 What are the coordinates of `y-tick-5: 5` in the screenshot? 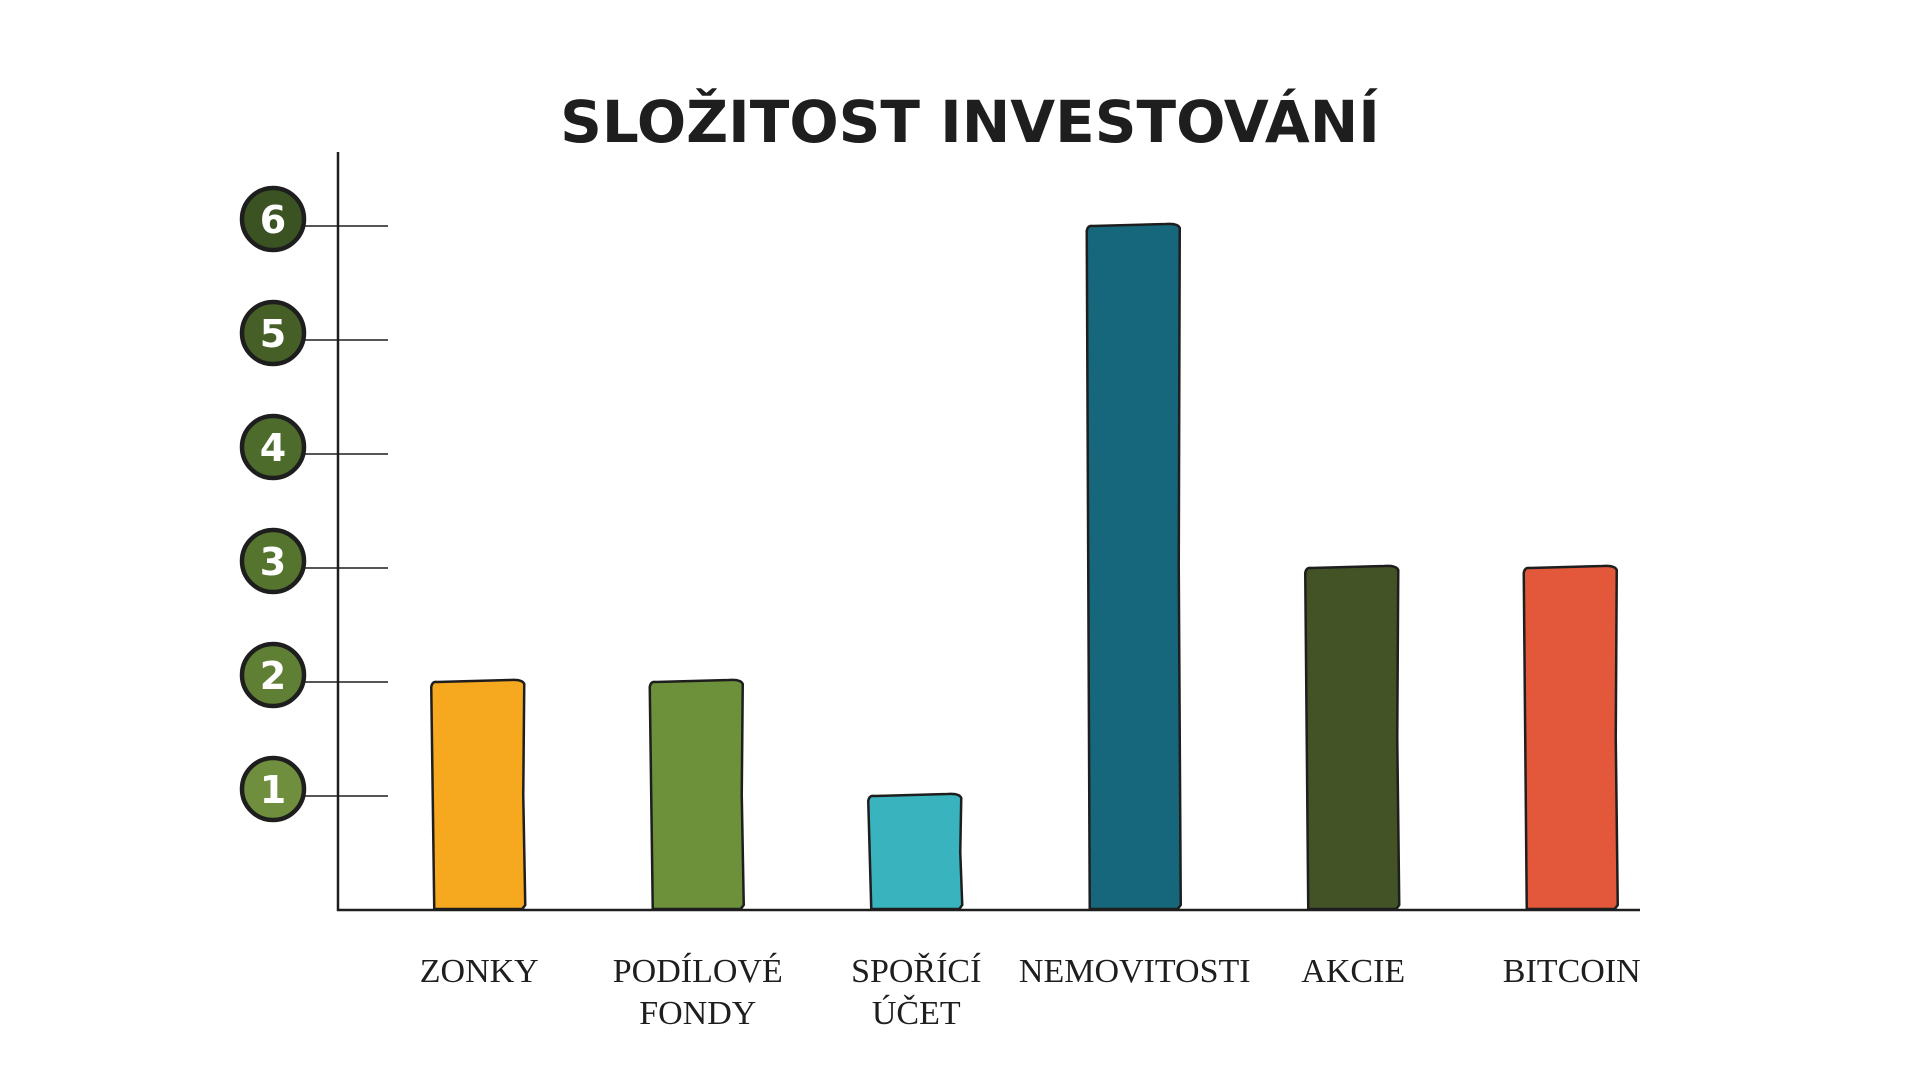 It's located at (313, 333).